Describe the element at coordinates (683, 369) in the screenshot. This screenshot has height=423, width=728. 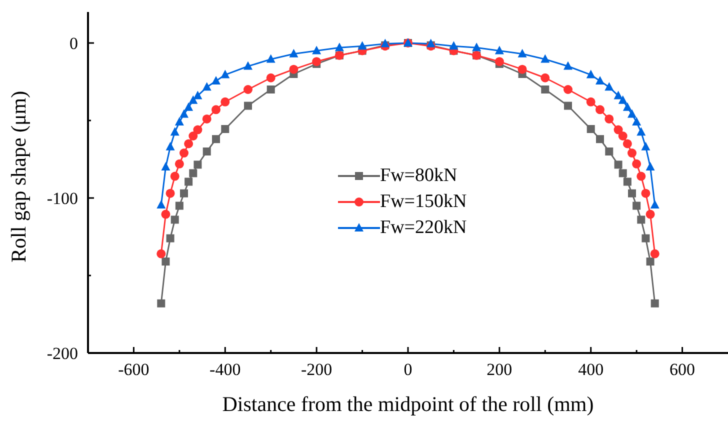
I see `x-tick-label: 600` at that location.